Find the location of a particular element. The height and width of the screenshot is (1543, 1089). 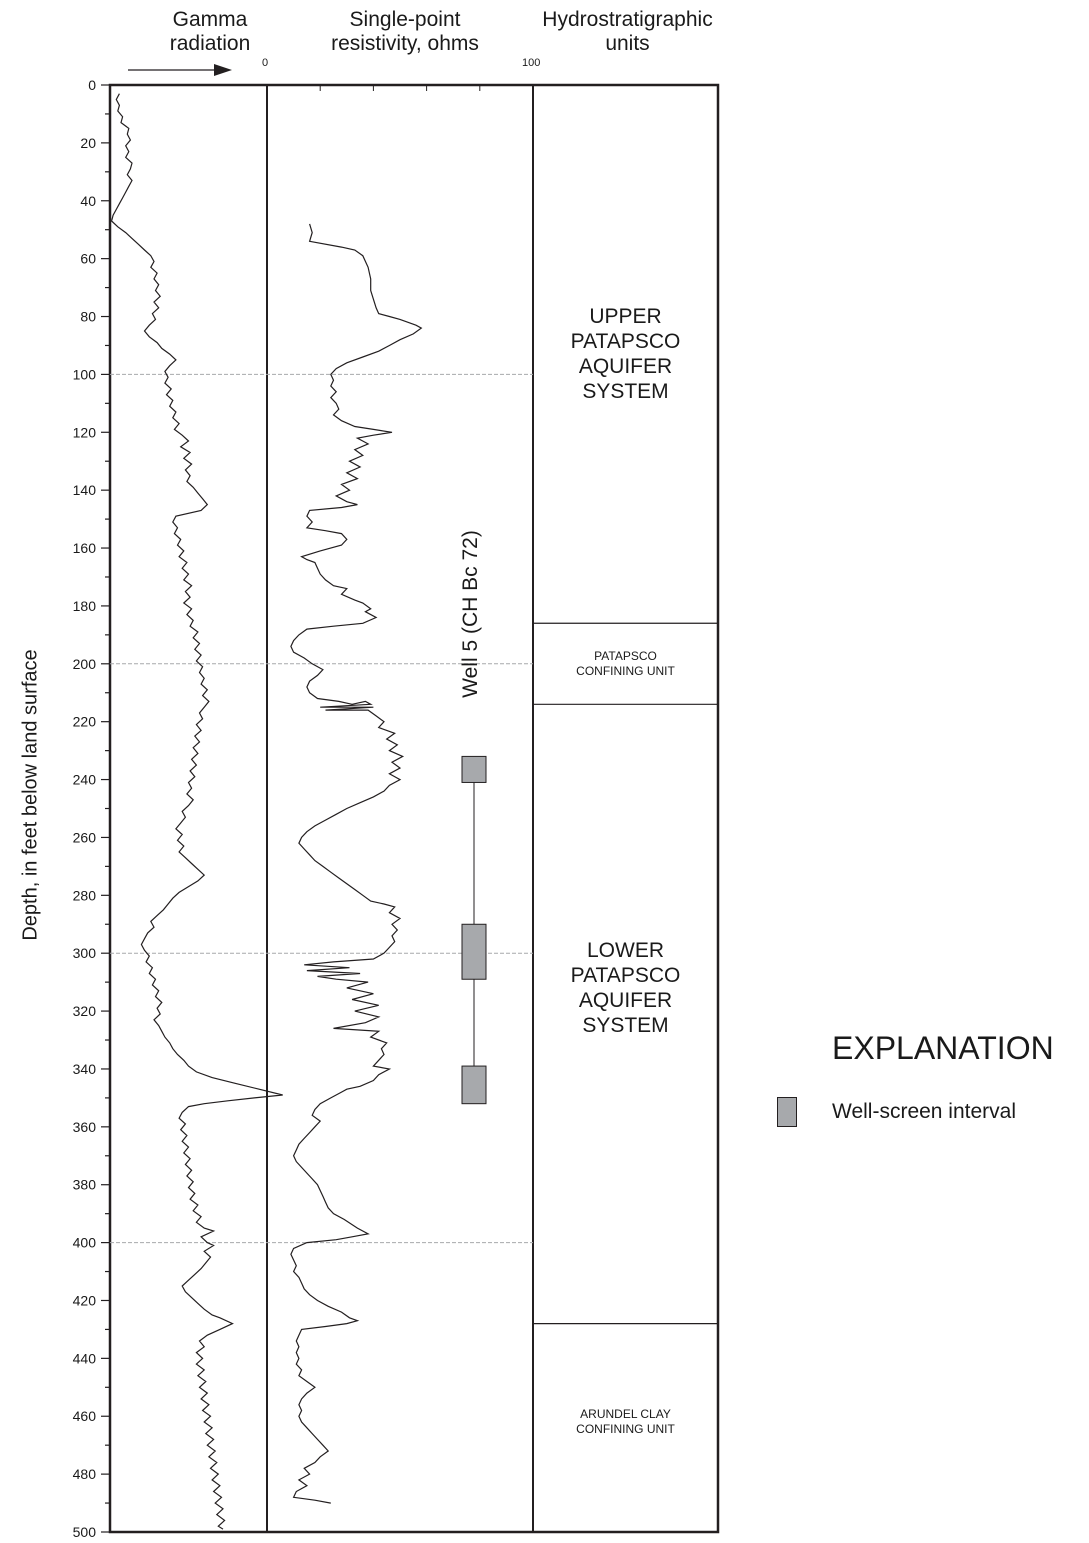

unit-label-2: PATAPSCO CONFINING UNIT is located at coordinates (625, 664).